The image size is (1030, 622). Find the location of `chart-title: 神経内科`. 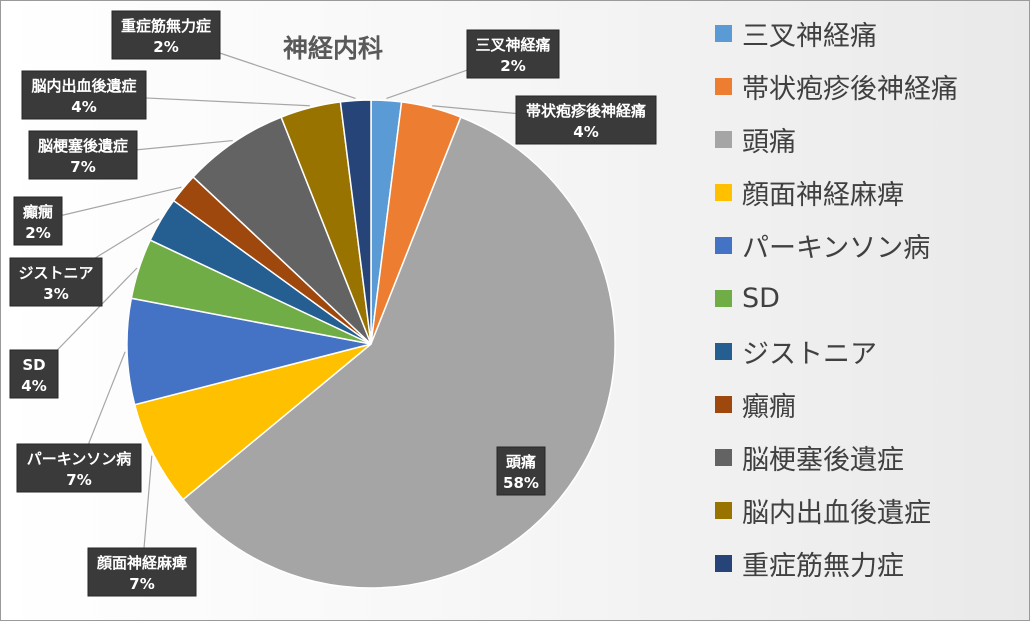

chart-title: 神経内科 is located at coordinates (333, 48).